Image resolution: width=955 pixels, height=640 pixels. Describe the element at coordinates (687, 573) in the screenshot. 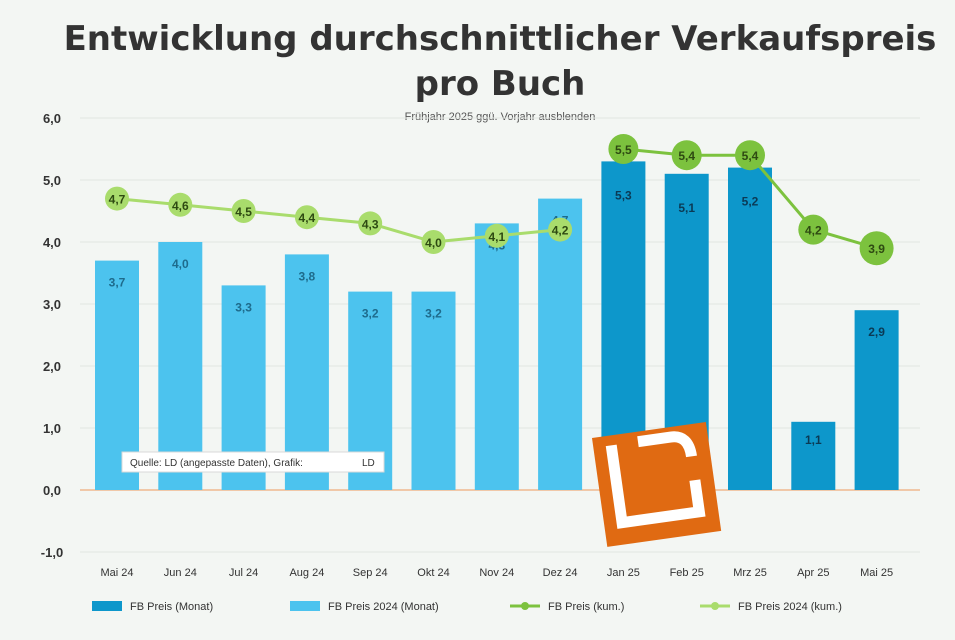

I see `x-tick-label: Feb 25` at that location.